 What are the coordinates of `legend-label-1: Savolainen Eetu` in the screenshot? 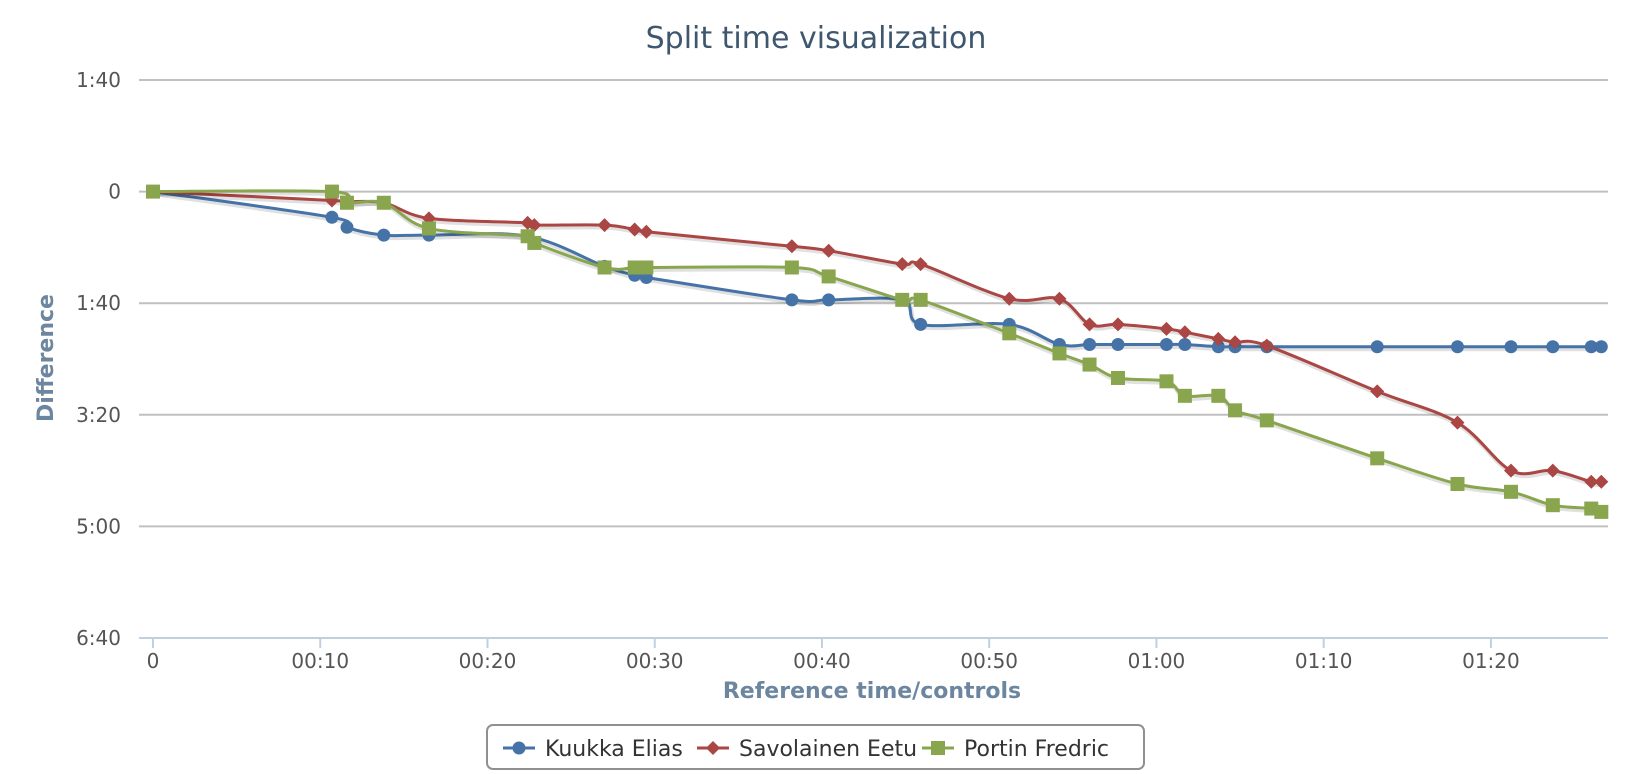 It's located at (828, 749).